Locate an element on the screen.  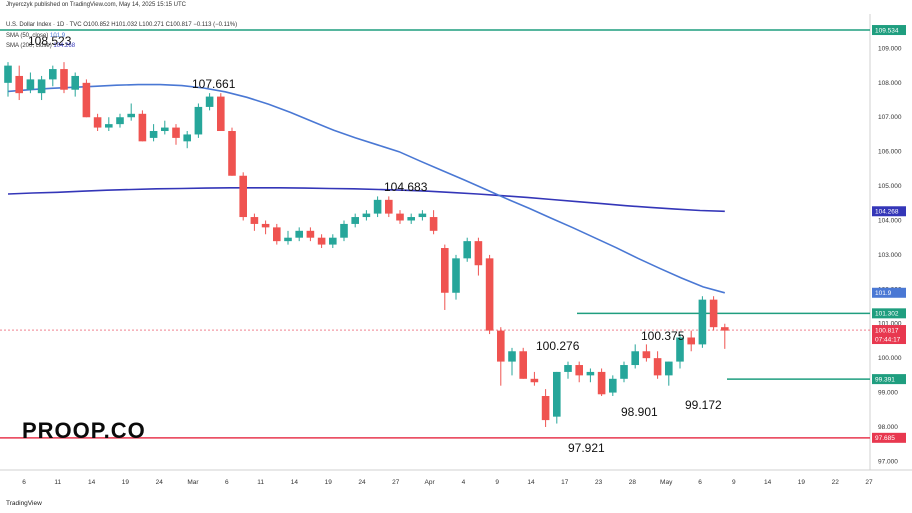
x-tick-label: 24 is located at coordinates (160, 482).